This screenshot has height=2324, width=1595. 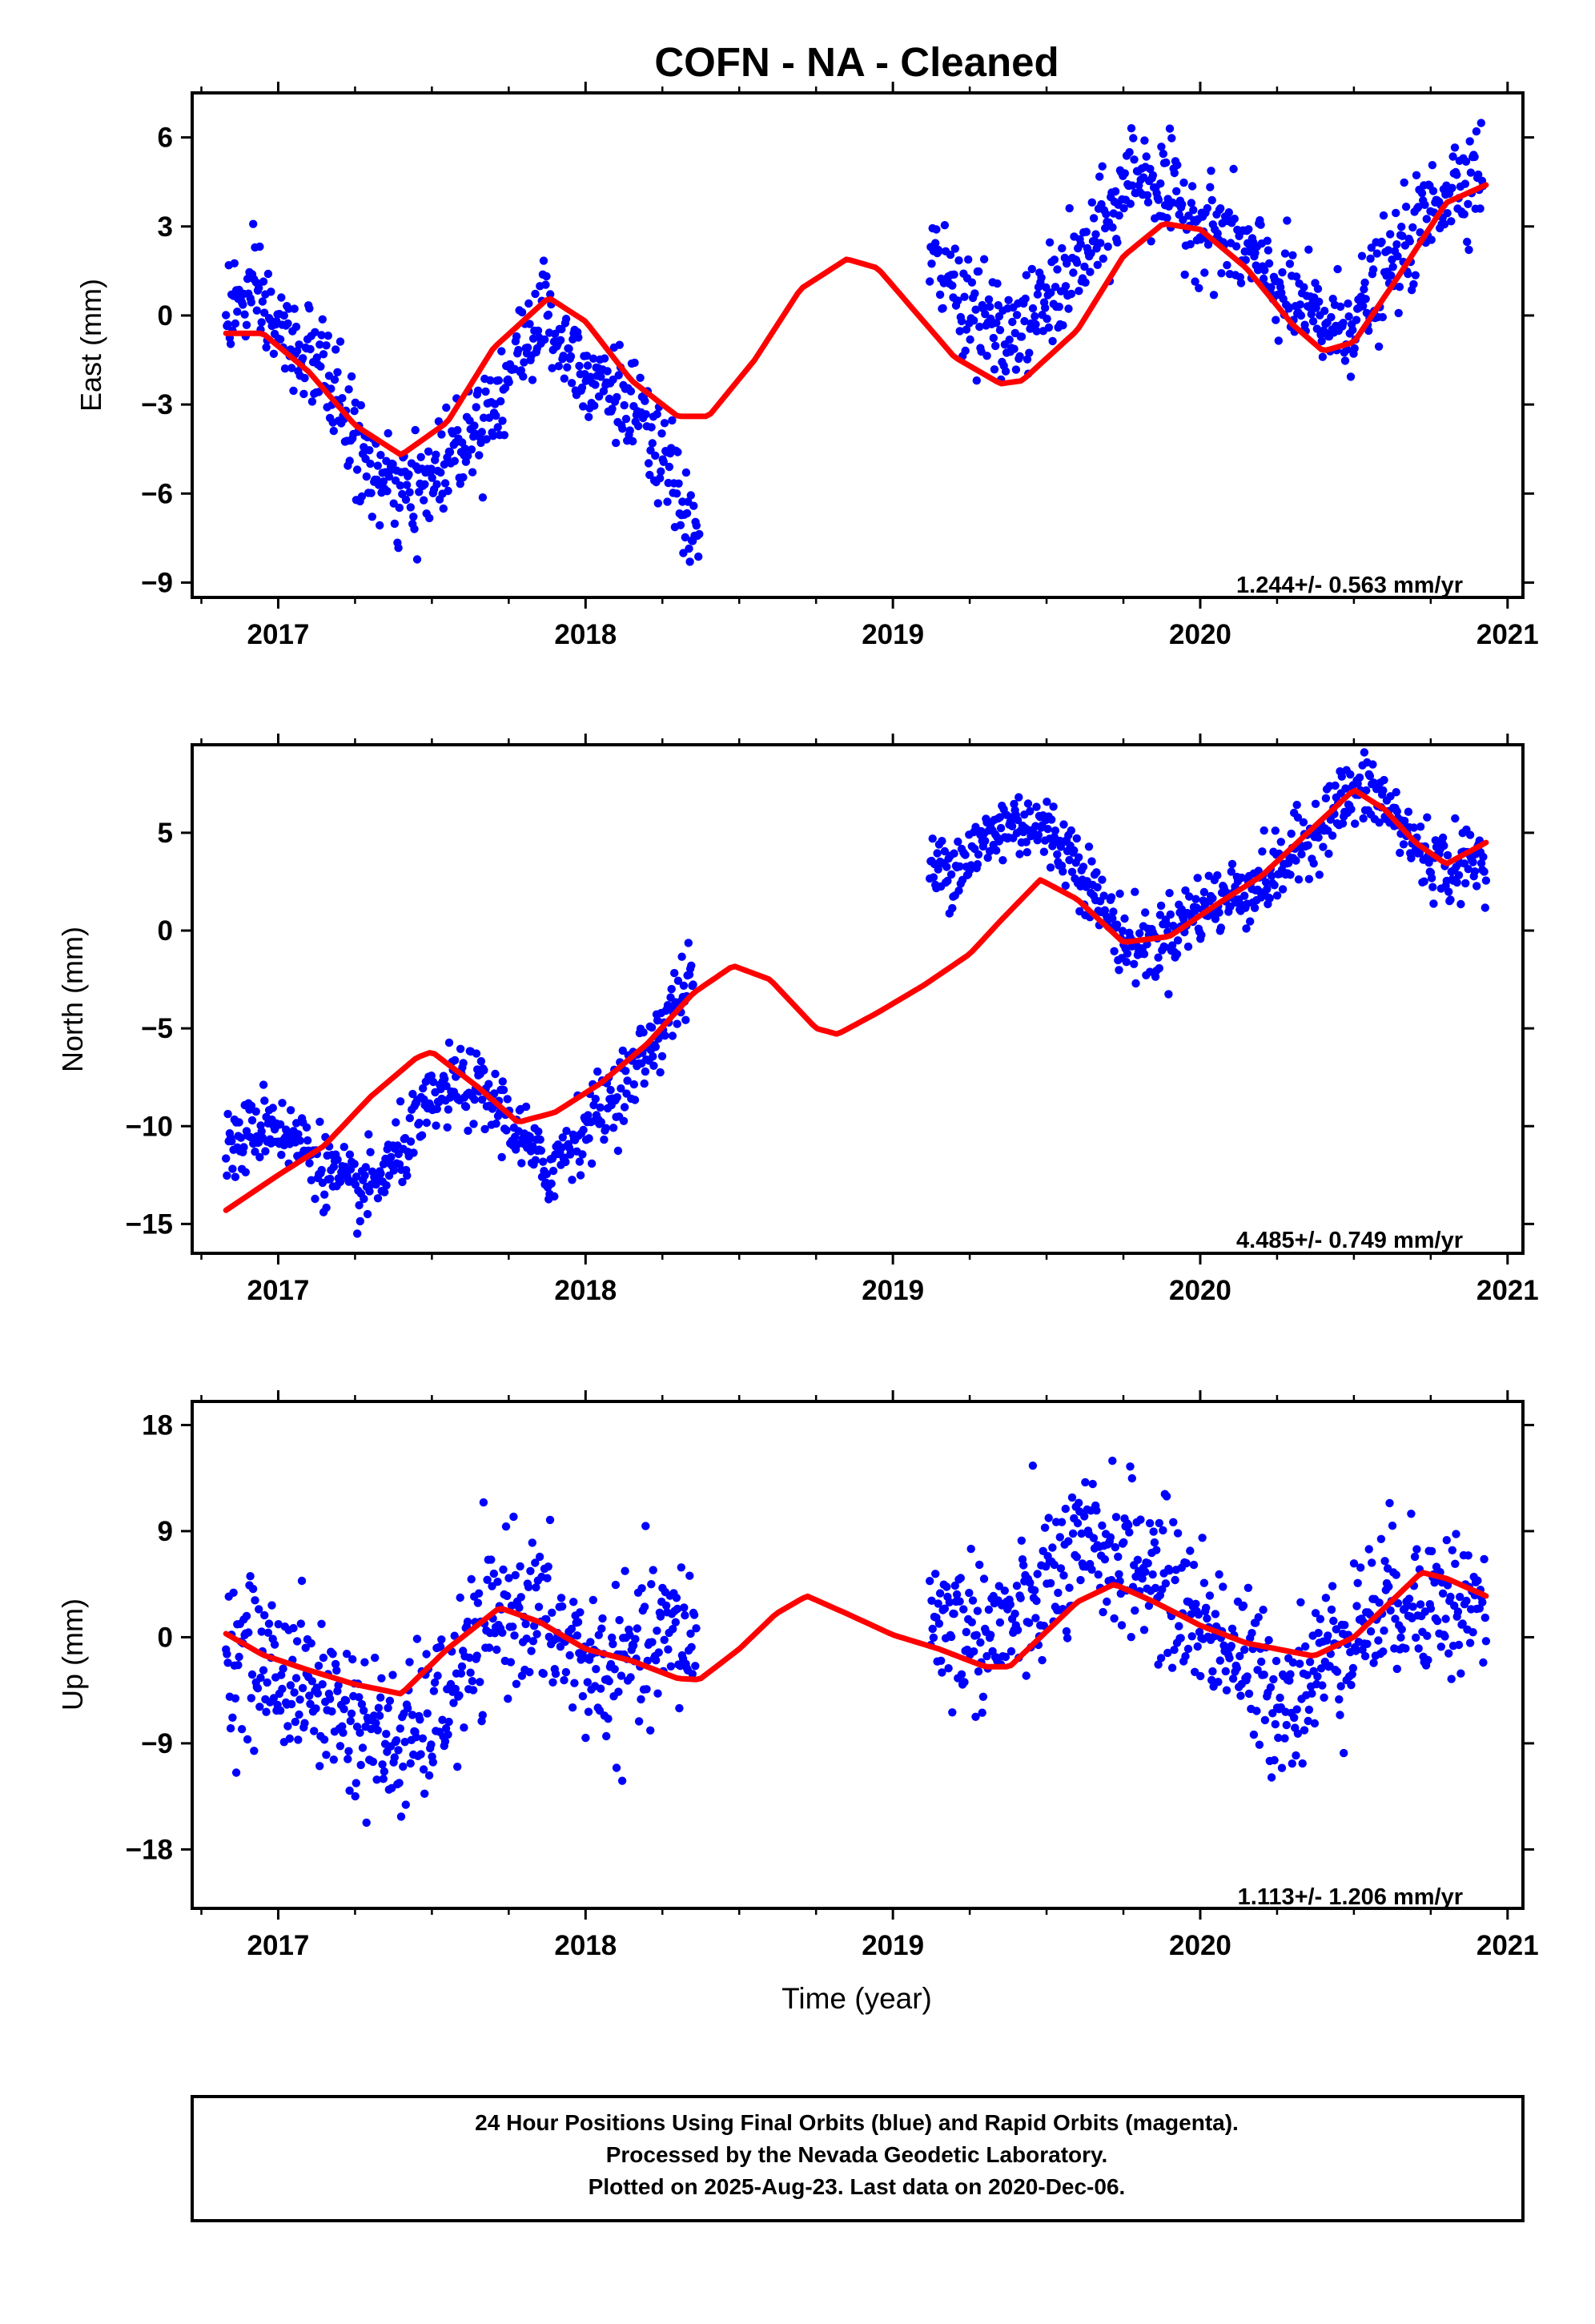 I want to click on x-tick-label: 2019, so click(x=893, y=1290).